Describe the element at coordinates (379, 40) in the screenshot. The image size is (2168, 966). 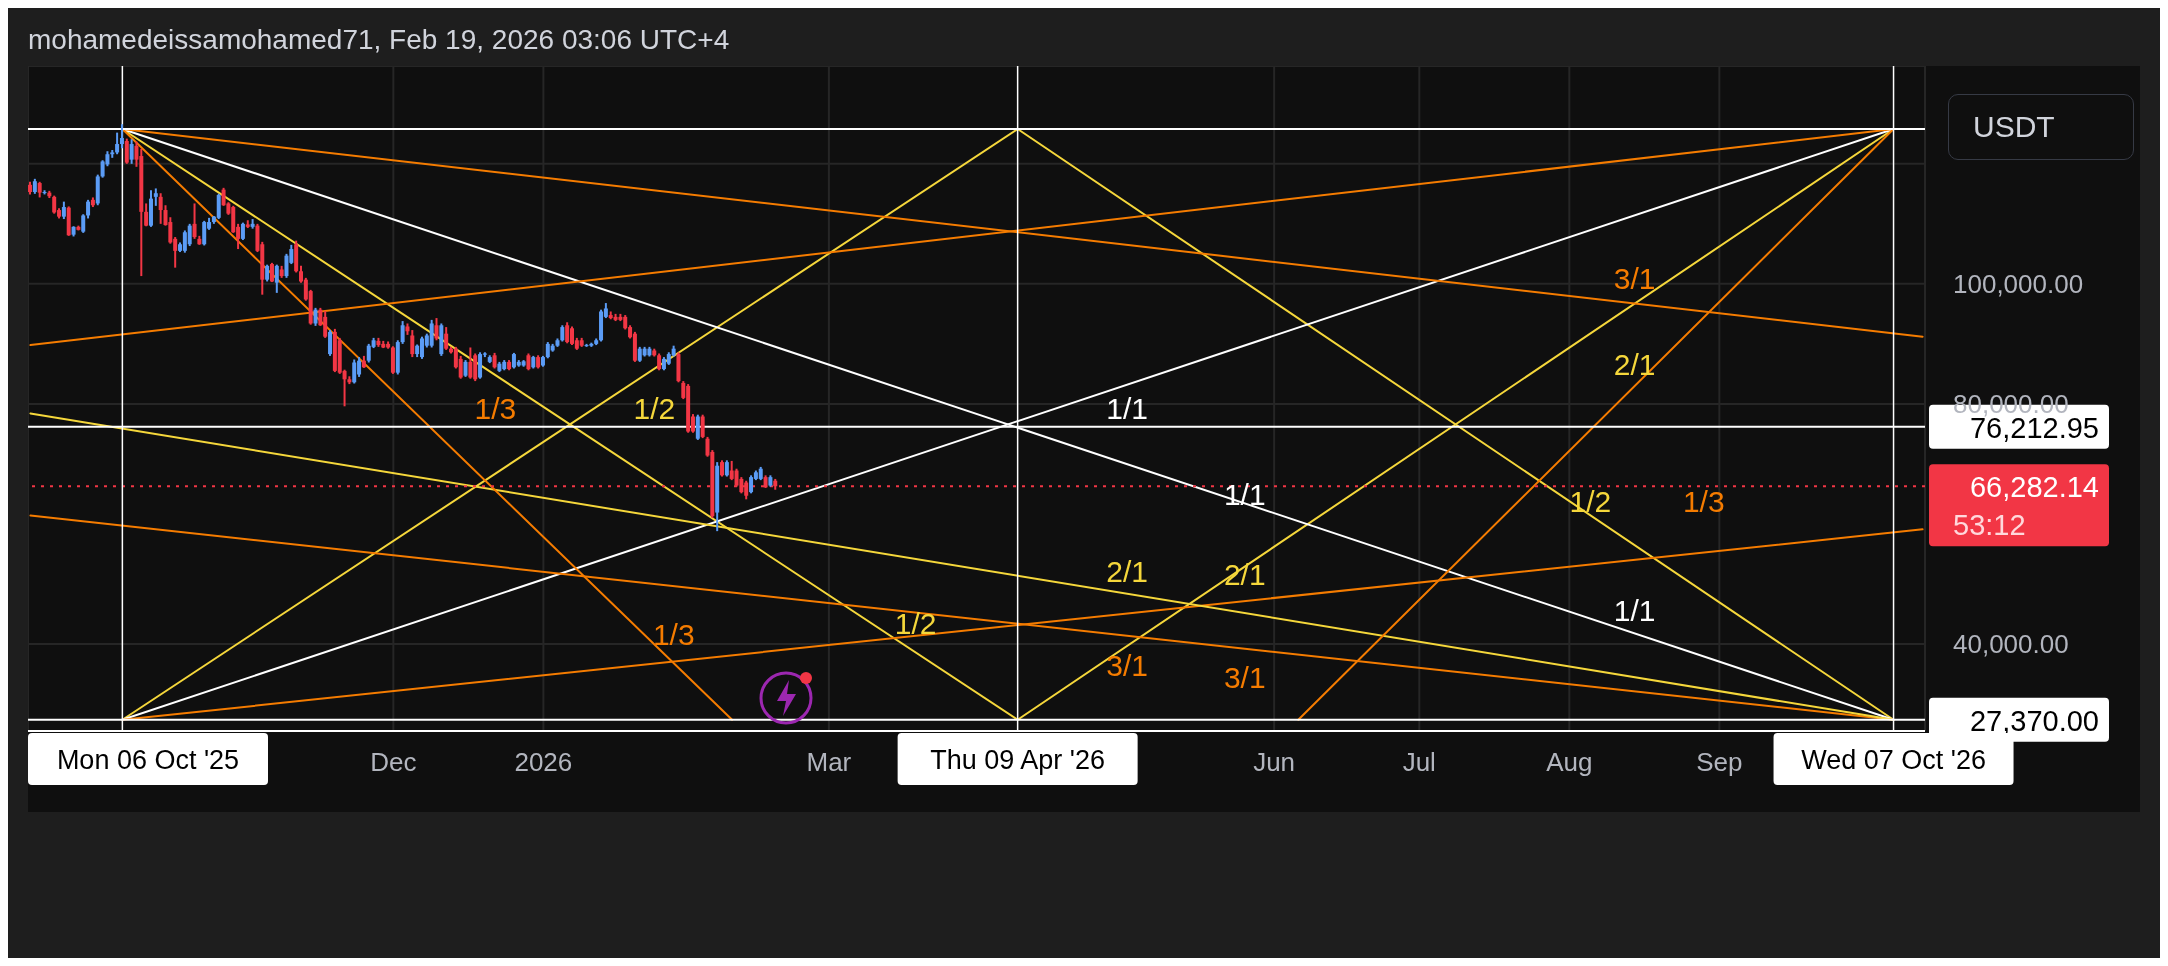
I see `chart-title: mohamedeissamohamed71, Feb 19, 2026 03:06 UTC+4` at that location.